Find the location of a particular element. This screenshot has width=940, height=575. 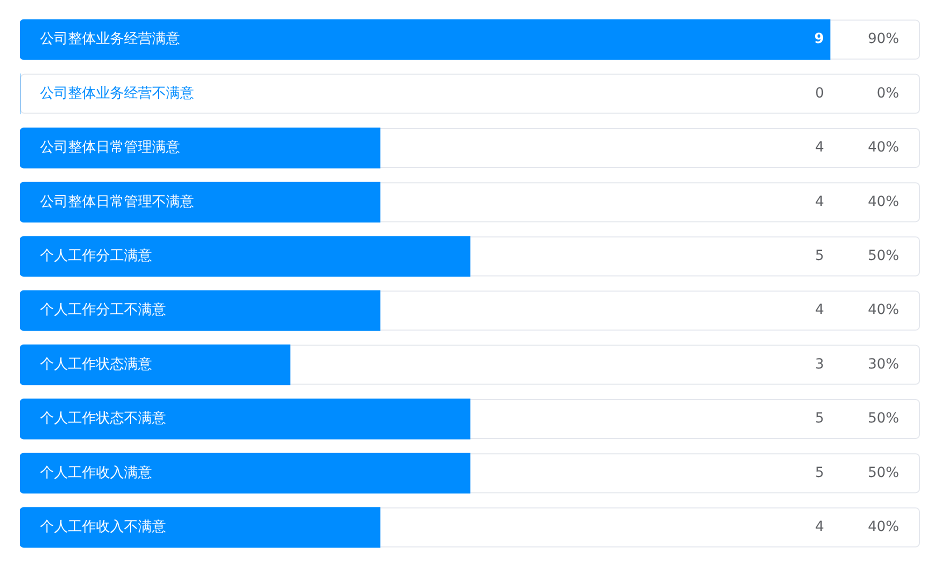

annotation: 3 is located at coordinates (819, 364).